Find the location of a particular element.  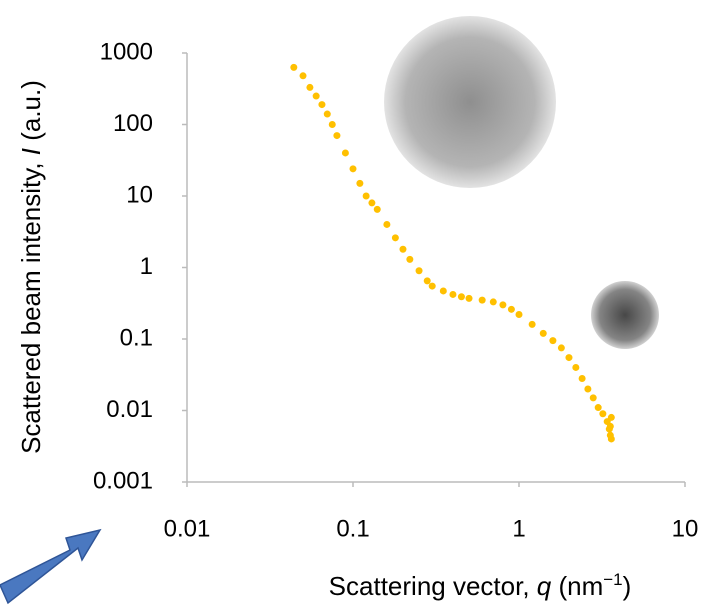

x-tick-label: 1 is located at coordinates (518, 528).